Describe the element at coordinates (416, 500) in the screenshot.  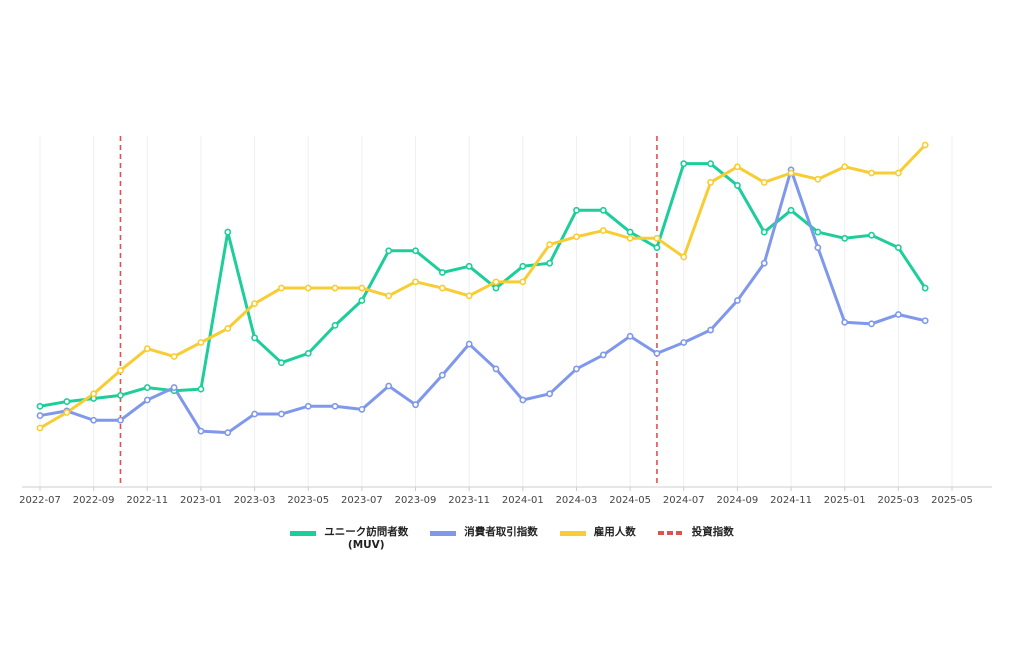
I see `x-tick-label: 2023-09` at that location.